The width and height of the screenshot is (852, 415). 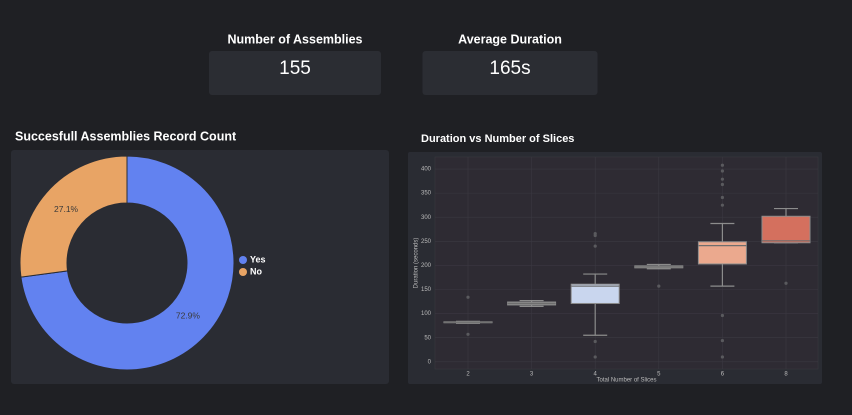 What do you see at coordinates (427, 338) in the screenshot?
I see `y-tick-label: 50` at bounding box center [427, 338].